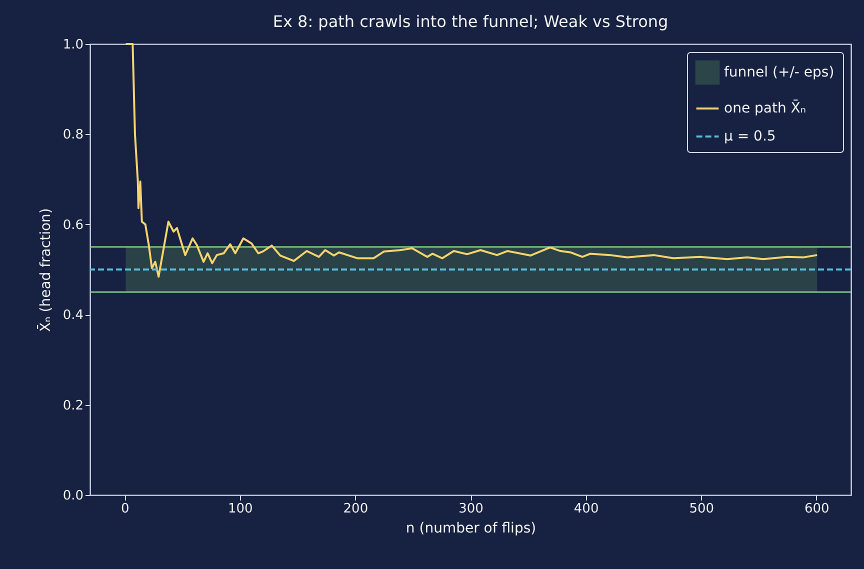  Describe the element at coordinates (73, 45) in the screenshot. I see `y-tick-label: 1.0` at that location.